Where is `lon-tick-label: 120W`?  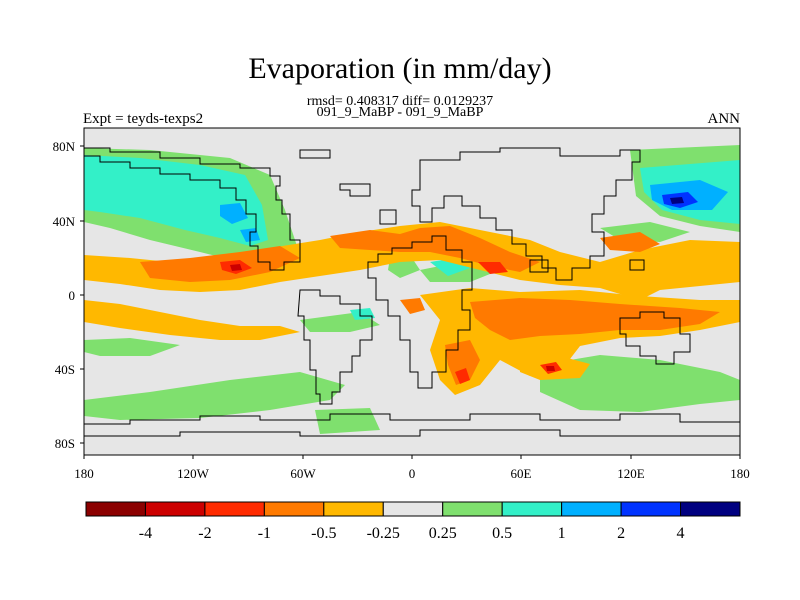
lon-tick-label: 120W is located at coordinates (193, 473).